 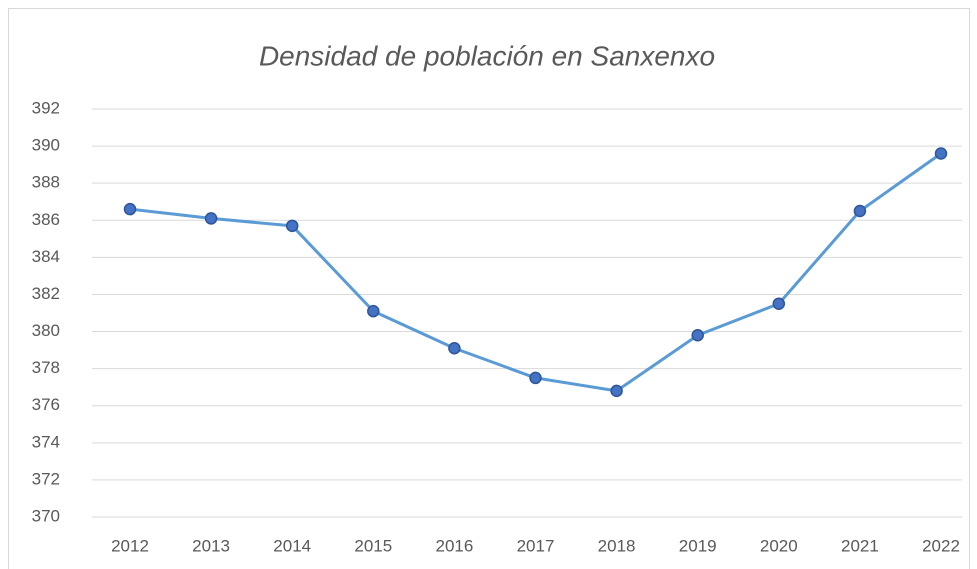 What do you see at coordinates (941, 545) in the screenshot?
I see `x-tick-label: 2022` at bounding box center [941, 545].